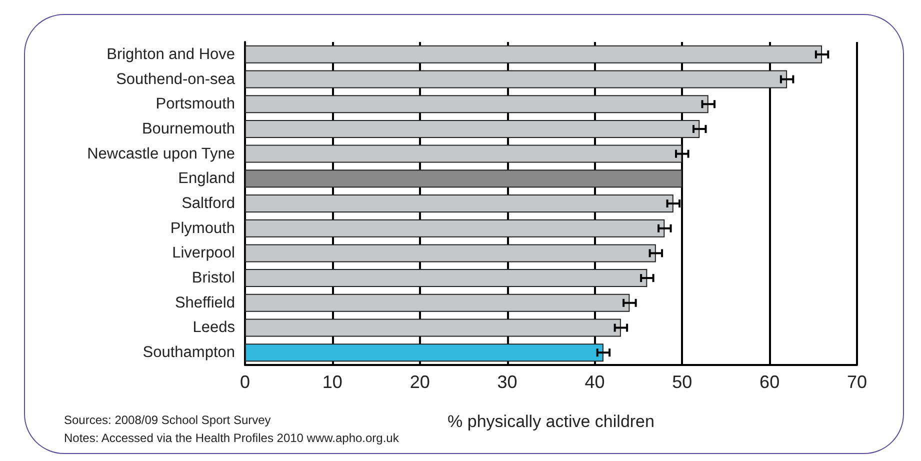 The width and height of the screenshot is (921, 461). I want to click on x-tick-label: 30, so click(507, 382).